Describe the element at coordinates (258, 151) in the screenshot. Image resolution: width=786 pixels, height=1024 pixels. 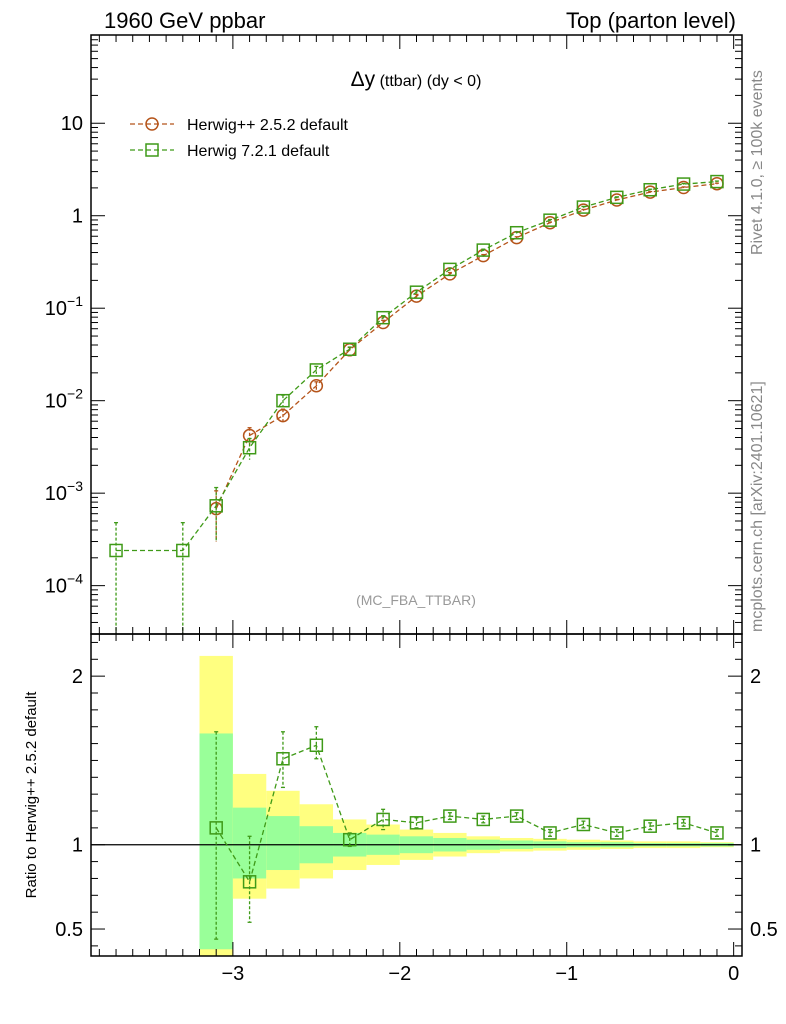
I see `legend-label-herwig7: Herwig 7.2.1 default` at that location.